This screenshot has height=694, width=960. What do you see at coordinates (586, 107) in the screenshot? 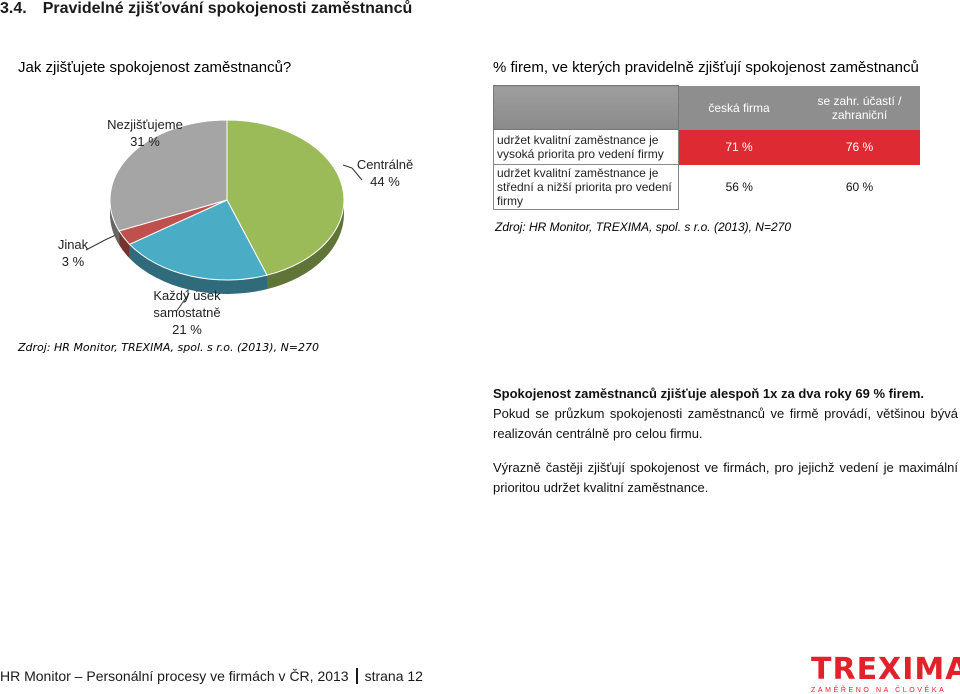
I see `table-header-blank` at bounding box center [586, 107].